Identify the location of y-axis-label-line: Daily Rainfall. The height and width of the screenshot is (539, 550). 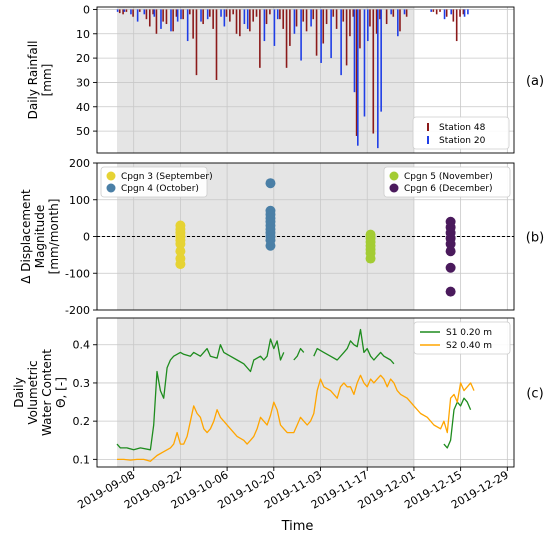
(33, 80).